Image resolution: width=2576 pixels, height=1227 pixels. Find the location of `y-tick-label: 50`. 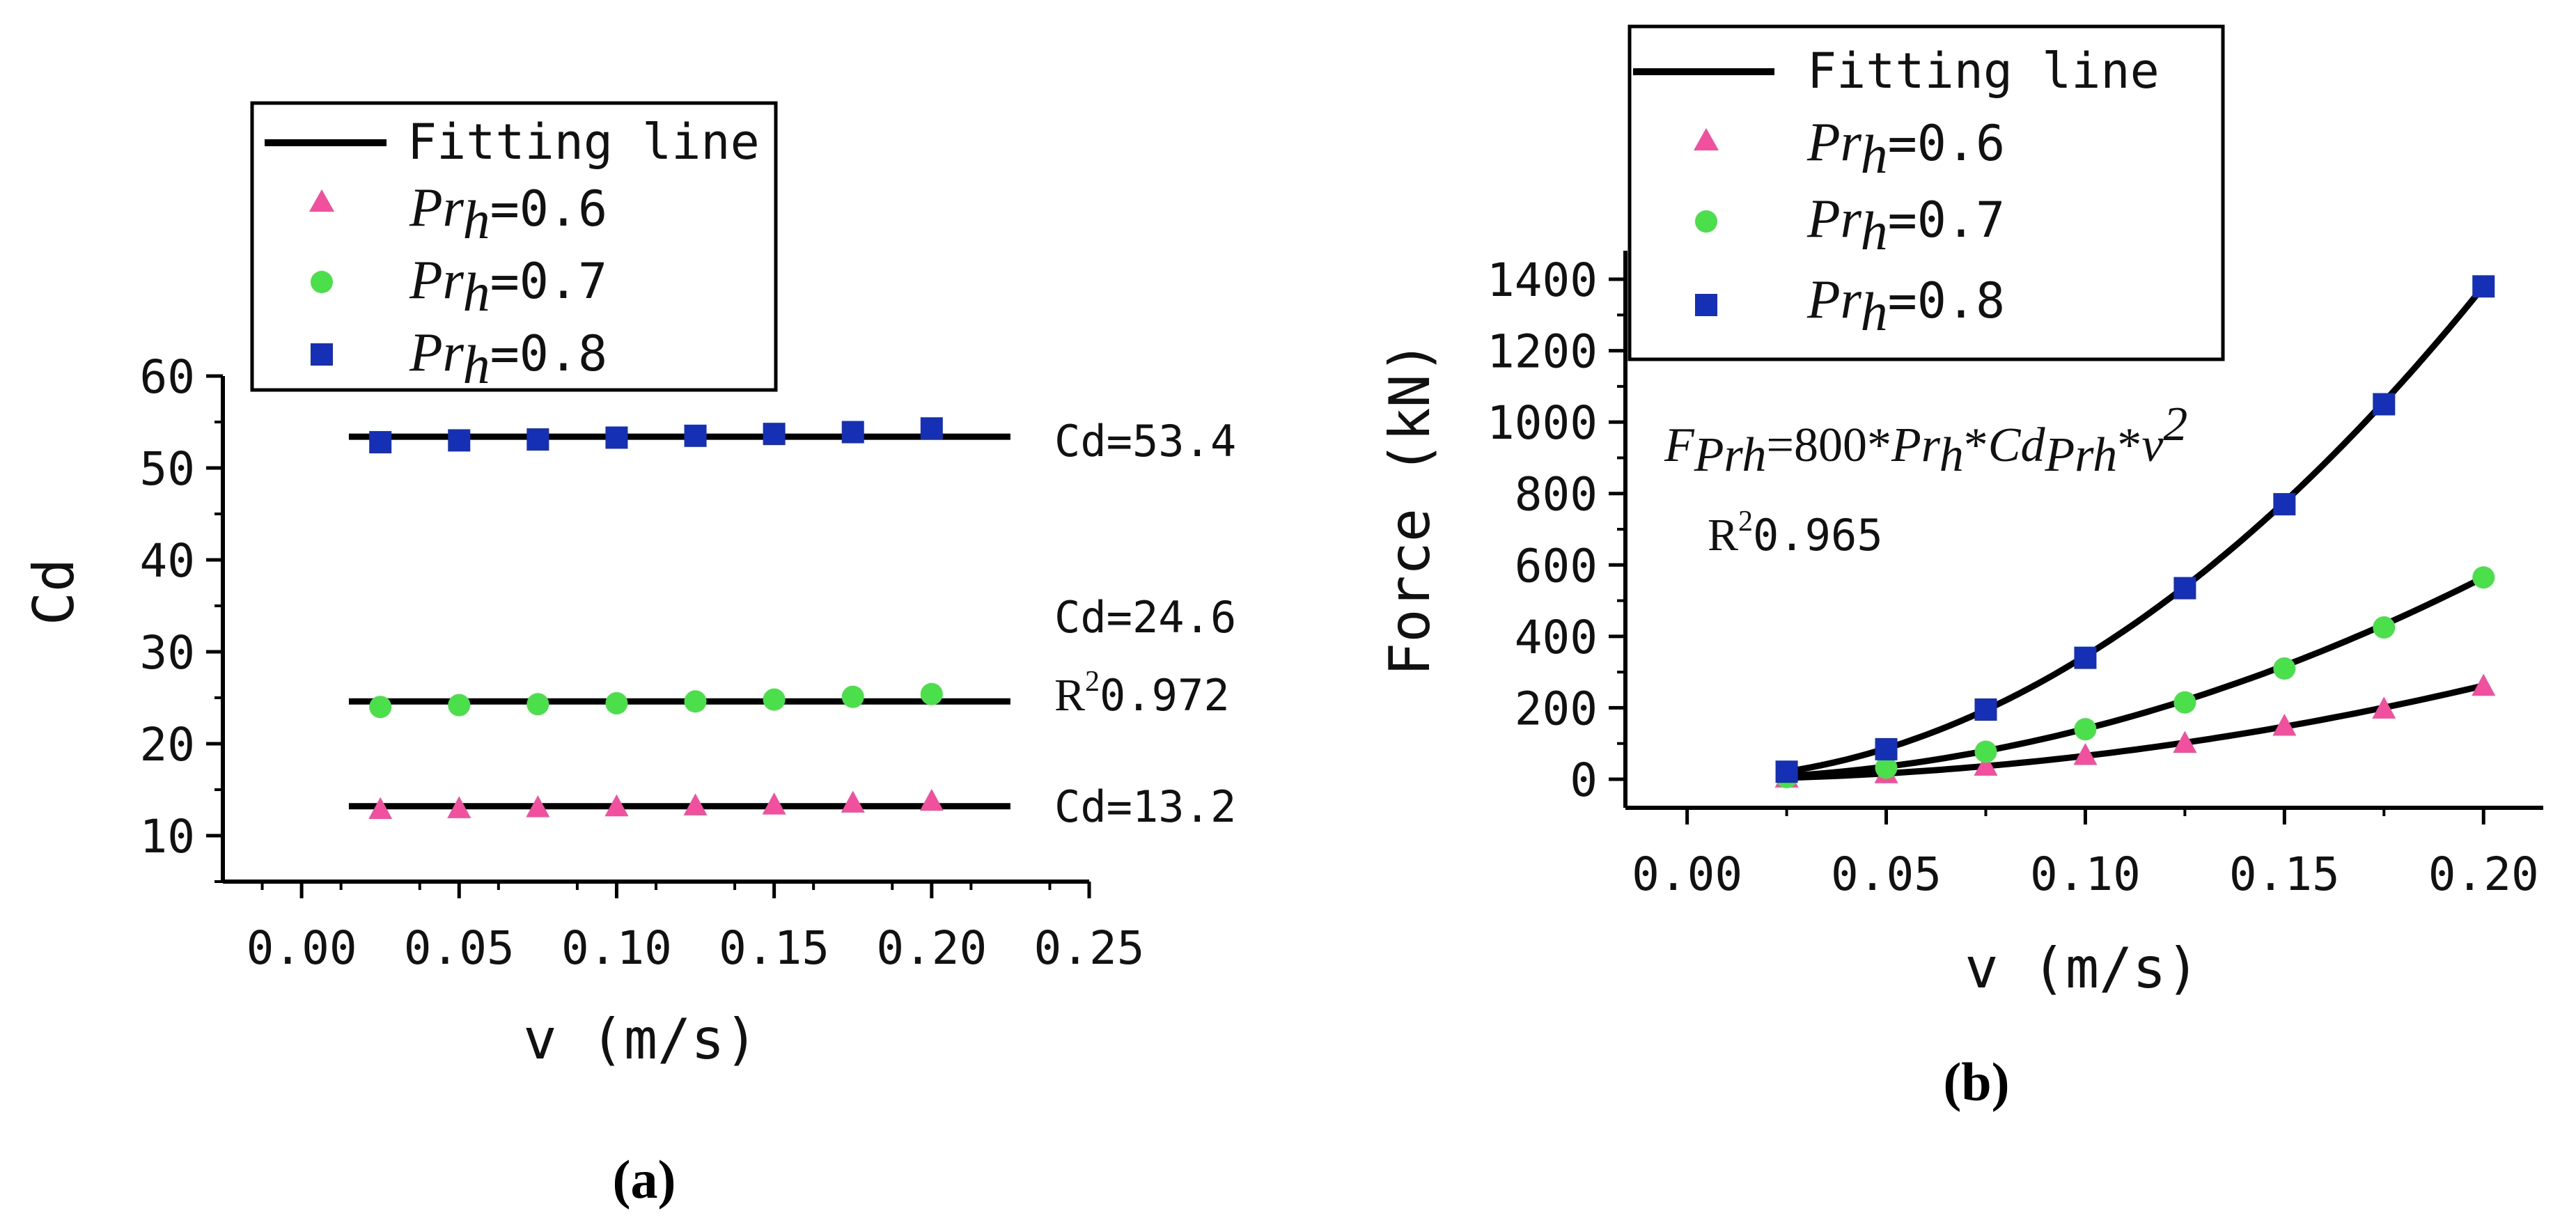

y-tick-label: 50 is located at coordinates (167, 469).